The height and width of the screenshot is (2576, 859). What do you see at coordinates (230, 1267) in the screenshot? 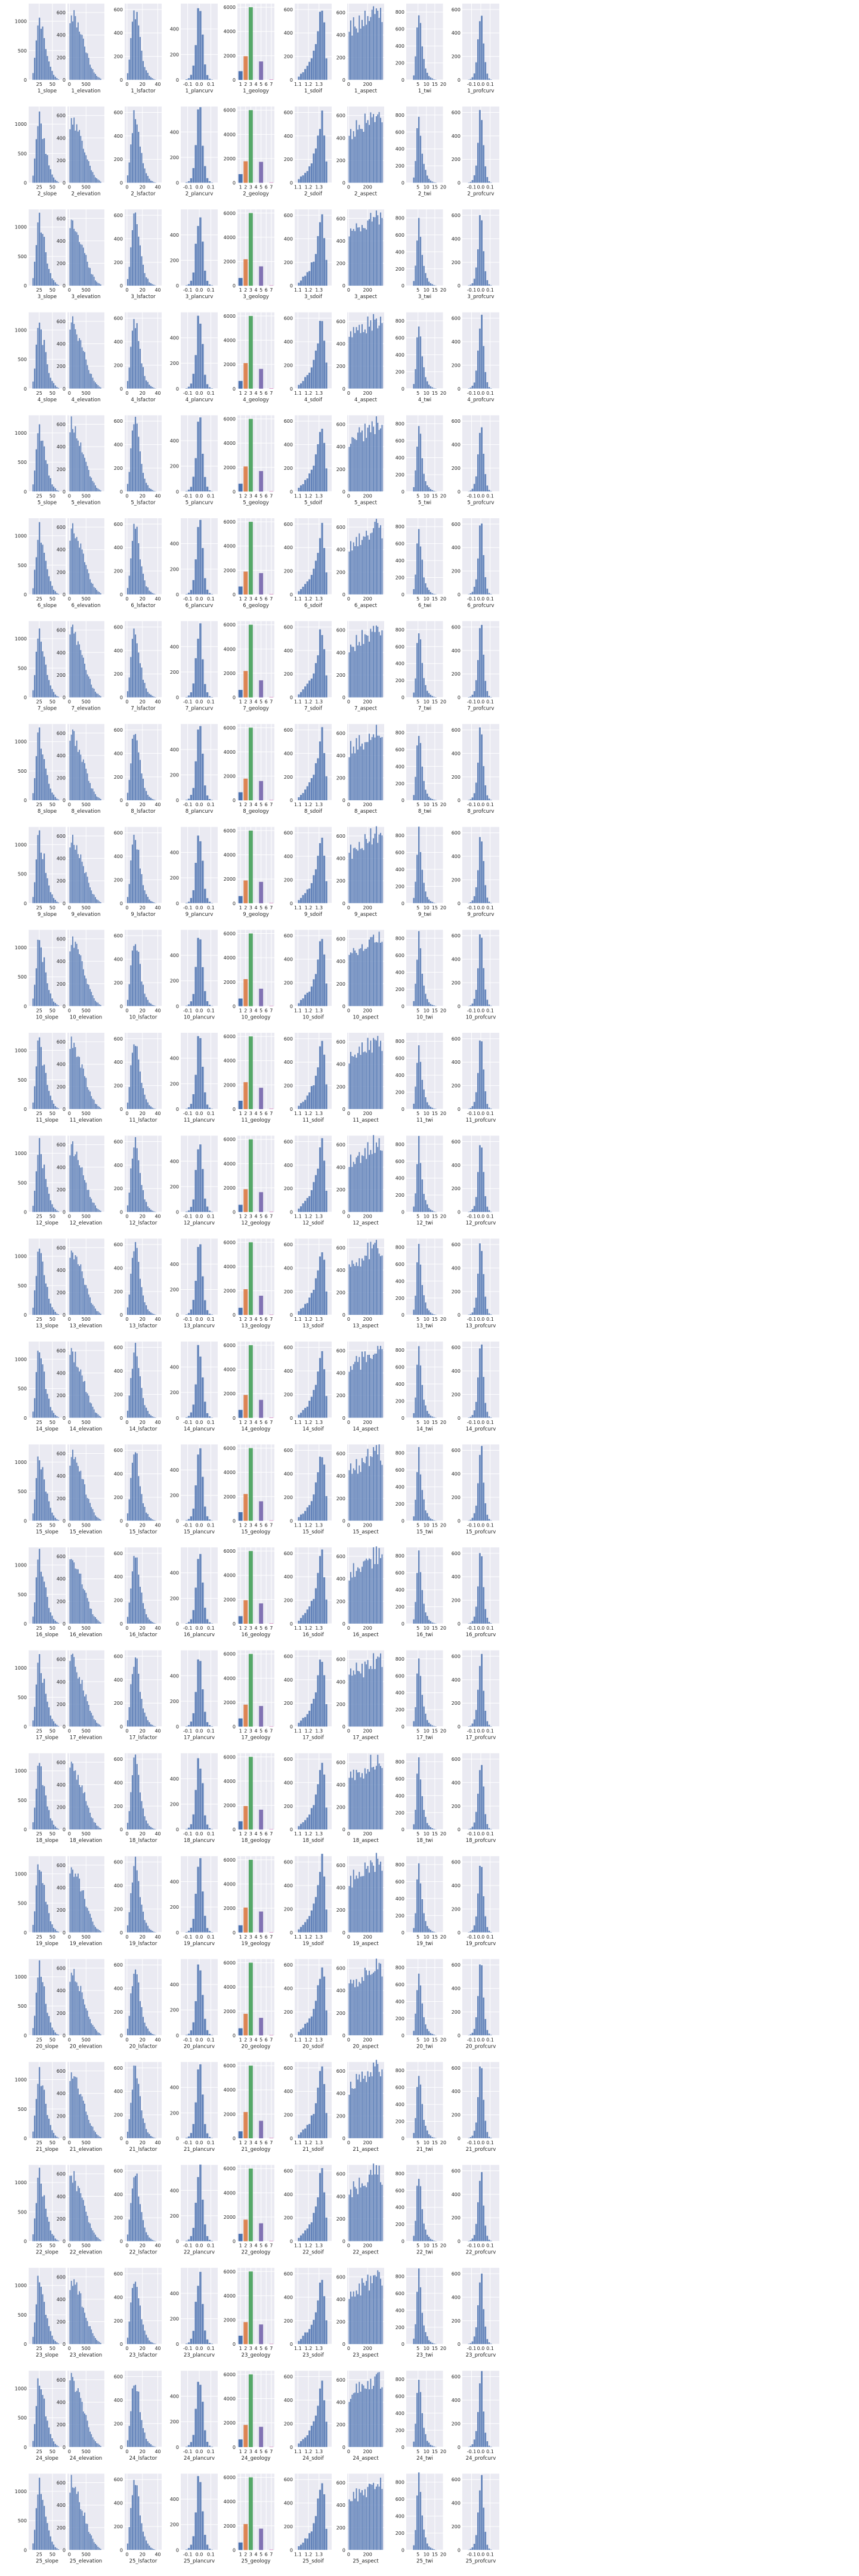
I see `y-tick-label: 4000` at bounding box center [230, 1267].